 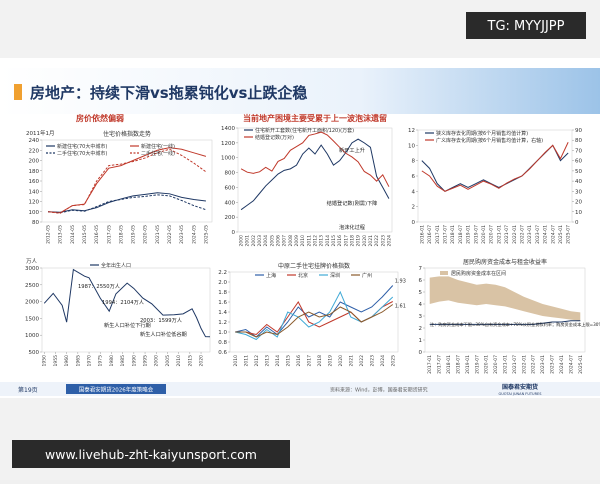 I want to click on annotation: 新生人口补位低谷期, so click(x=163, y=334).